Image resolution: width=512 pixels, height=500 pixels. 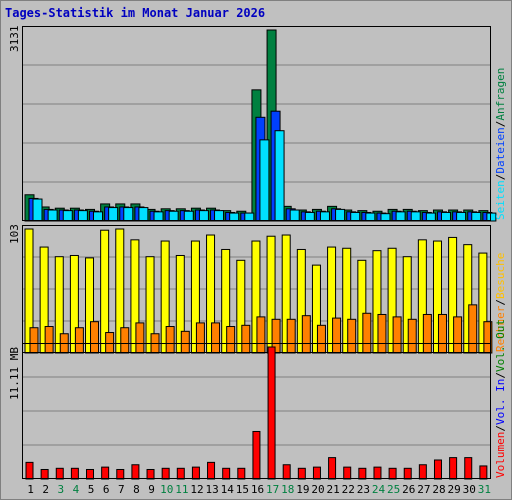 What do you see at coordinates (91, 489) in the screenshot?
I see `x-tick-label-5: 5` at bounding box center [91, 489].